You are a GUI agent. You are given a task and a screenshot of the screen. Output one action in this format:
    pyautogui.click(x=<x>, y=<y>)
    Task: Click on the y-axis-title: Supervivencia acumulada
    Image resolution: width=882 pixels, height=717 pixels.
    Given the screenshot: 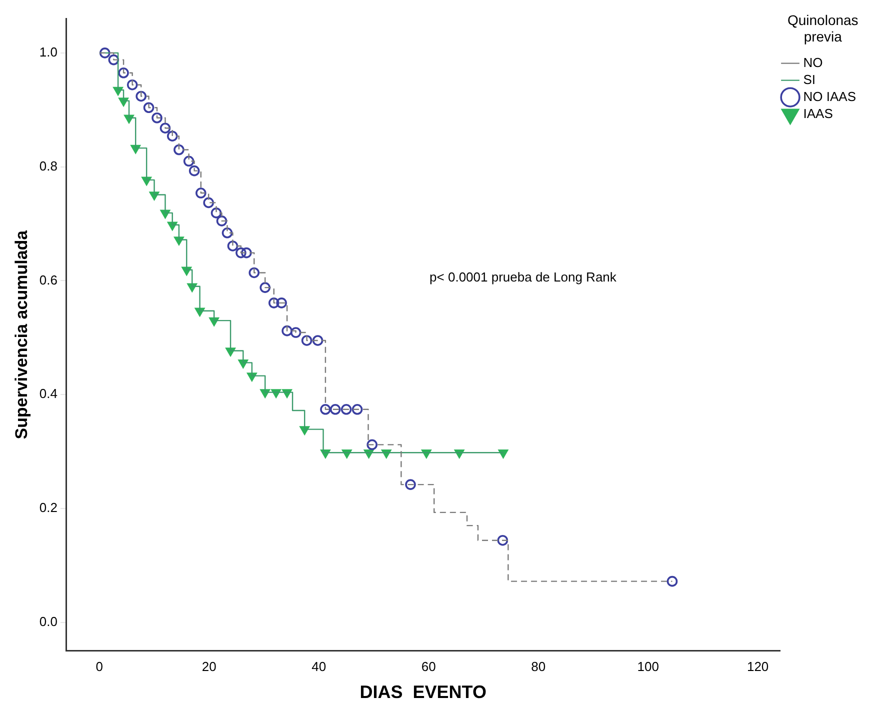 What is the action you would take?
    pyautogui.click(x=21, y=335)
    